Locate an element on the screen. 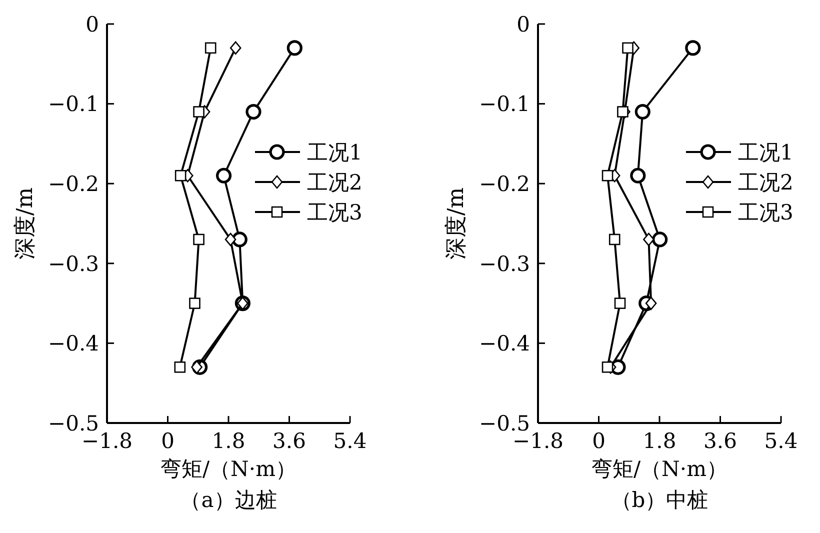 The image size is (820, 533). text: （b）中桩 is located at coordinates (659, 500).